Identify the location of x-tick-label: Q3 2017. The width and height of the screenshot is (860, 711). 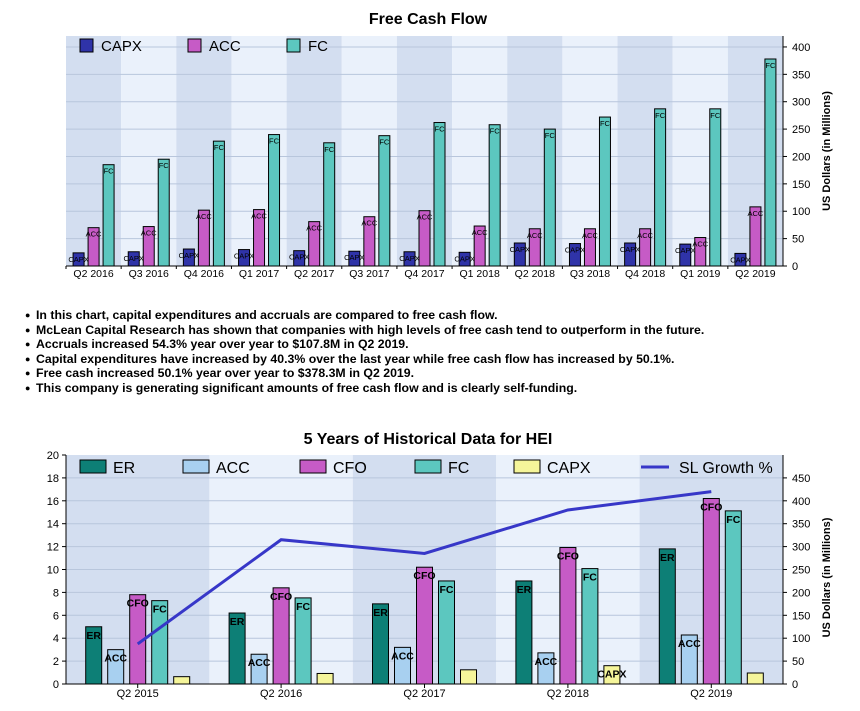
(369, 274).